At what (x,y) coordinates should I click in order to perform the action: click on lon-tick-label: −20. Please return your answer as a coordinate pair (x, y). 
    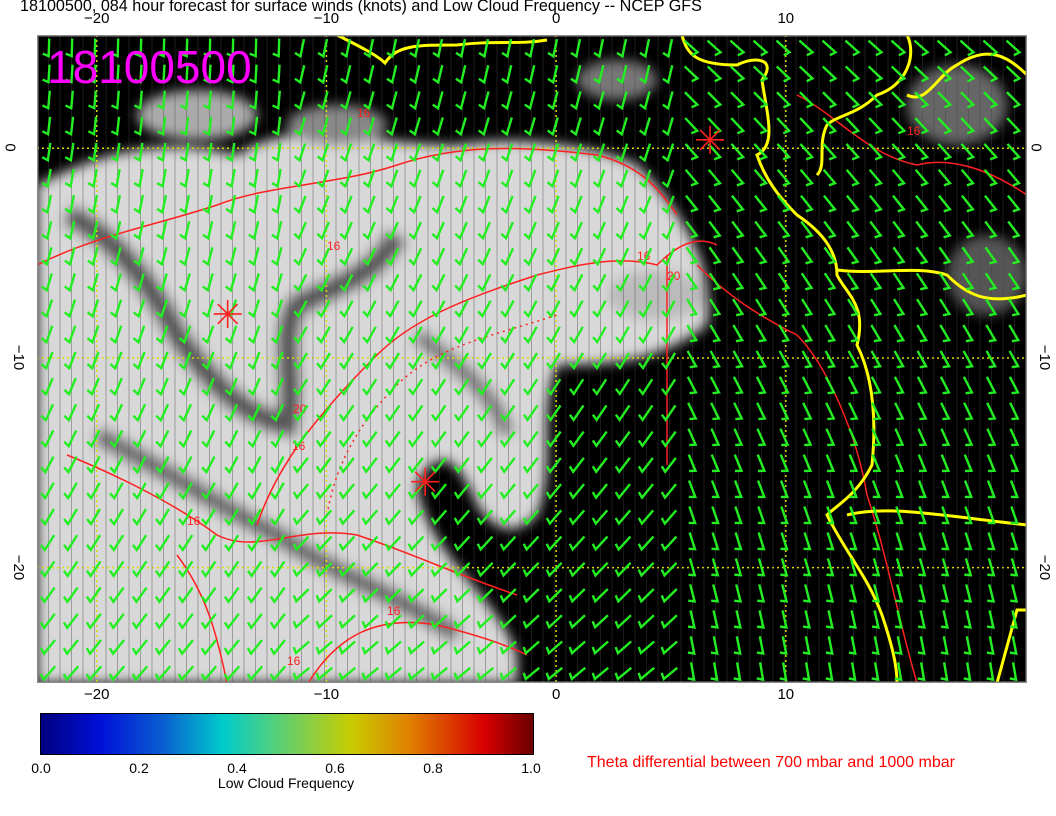
    Looking at the image, I should click on (96, 18).